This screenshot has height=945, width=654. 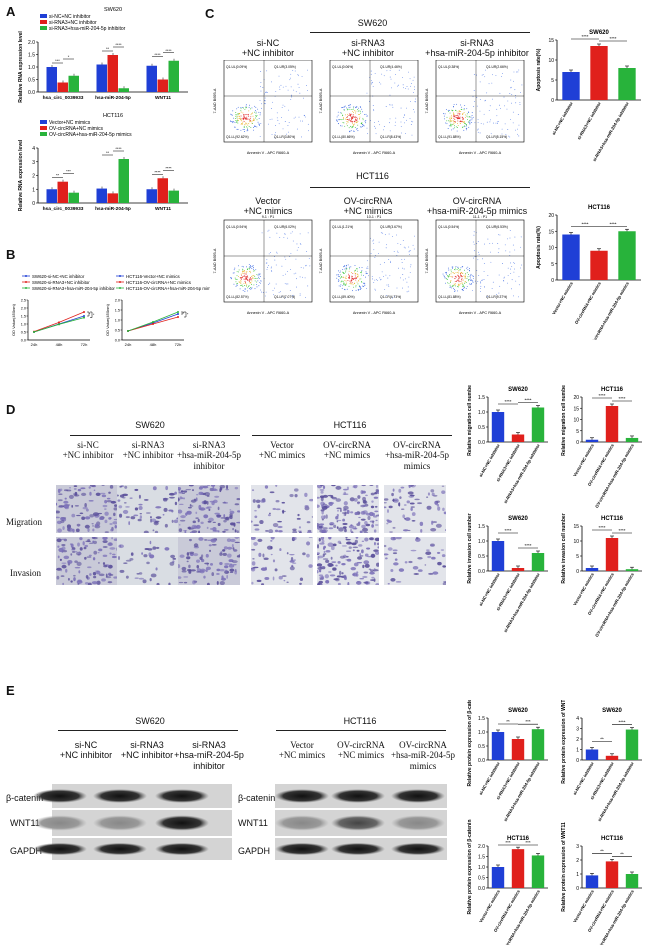 I want to click on x-tick-label: 24h, so click(x=128, y=344).